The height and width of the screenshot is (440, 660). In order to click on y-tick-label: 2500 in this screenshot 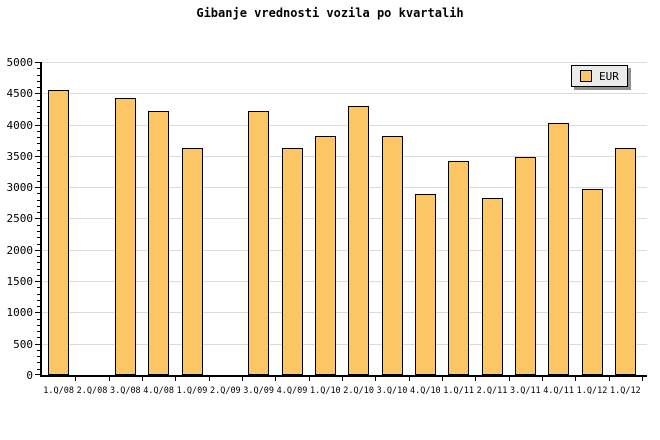, I will do `click(20, 218)`.